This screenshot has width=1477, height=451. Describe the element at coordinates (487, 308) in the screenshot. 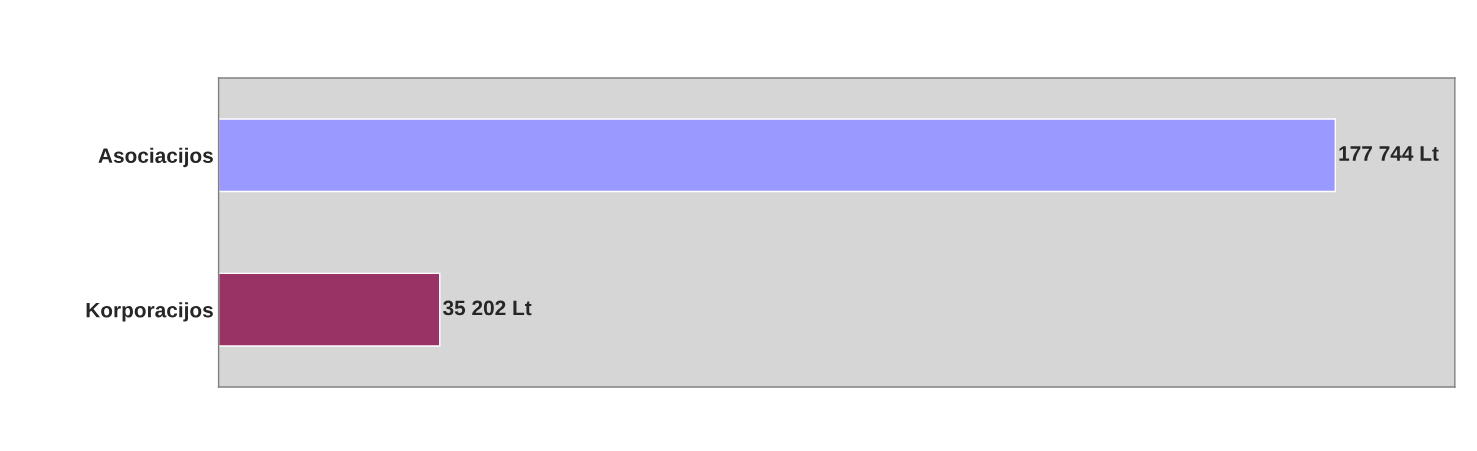

I see `data-label: 35 202 Lt` at that location.